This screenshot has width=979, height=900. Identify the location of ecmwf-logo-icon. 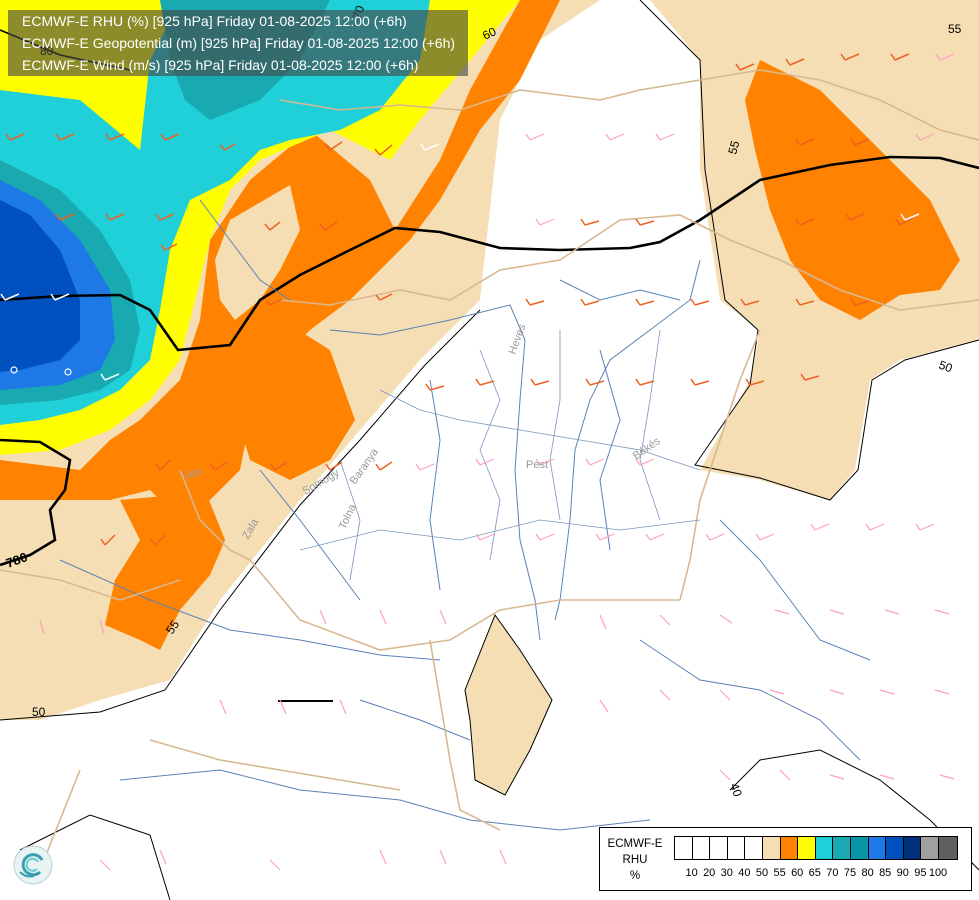
(33, 865).